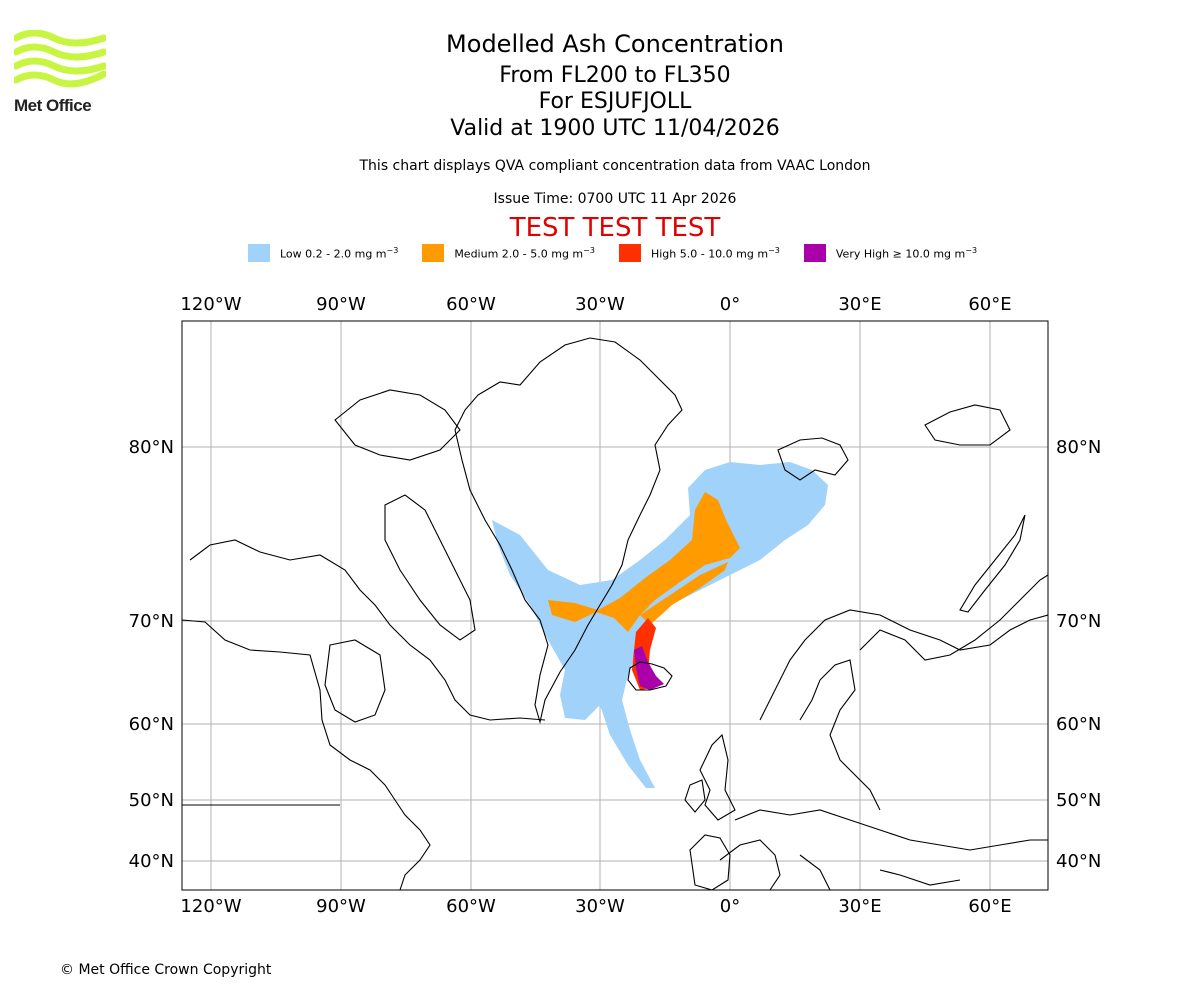 This screenshot has width=1200, height=1000. Describe the element at coordinates (397, 425) in the screenshot. I see `ellesmere-island` at that location.